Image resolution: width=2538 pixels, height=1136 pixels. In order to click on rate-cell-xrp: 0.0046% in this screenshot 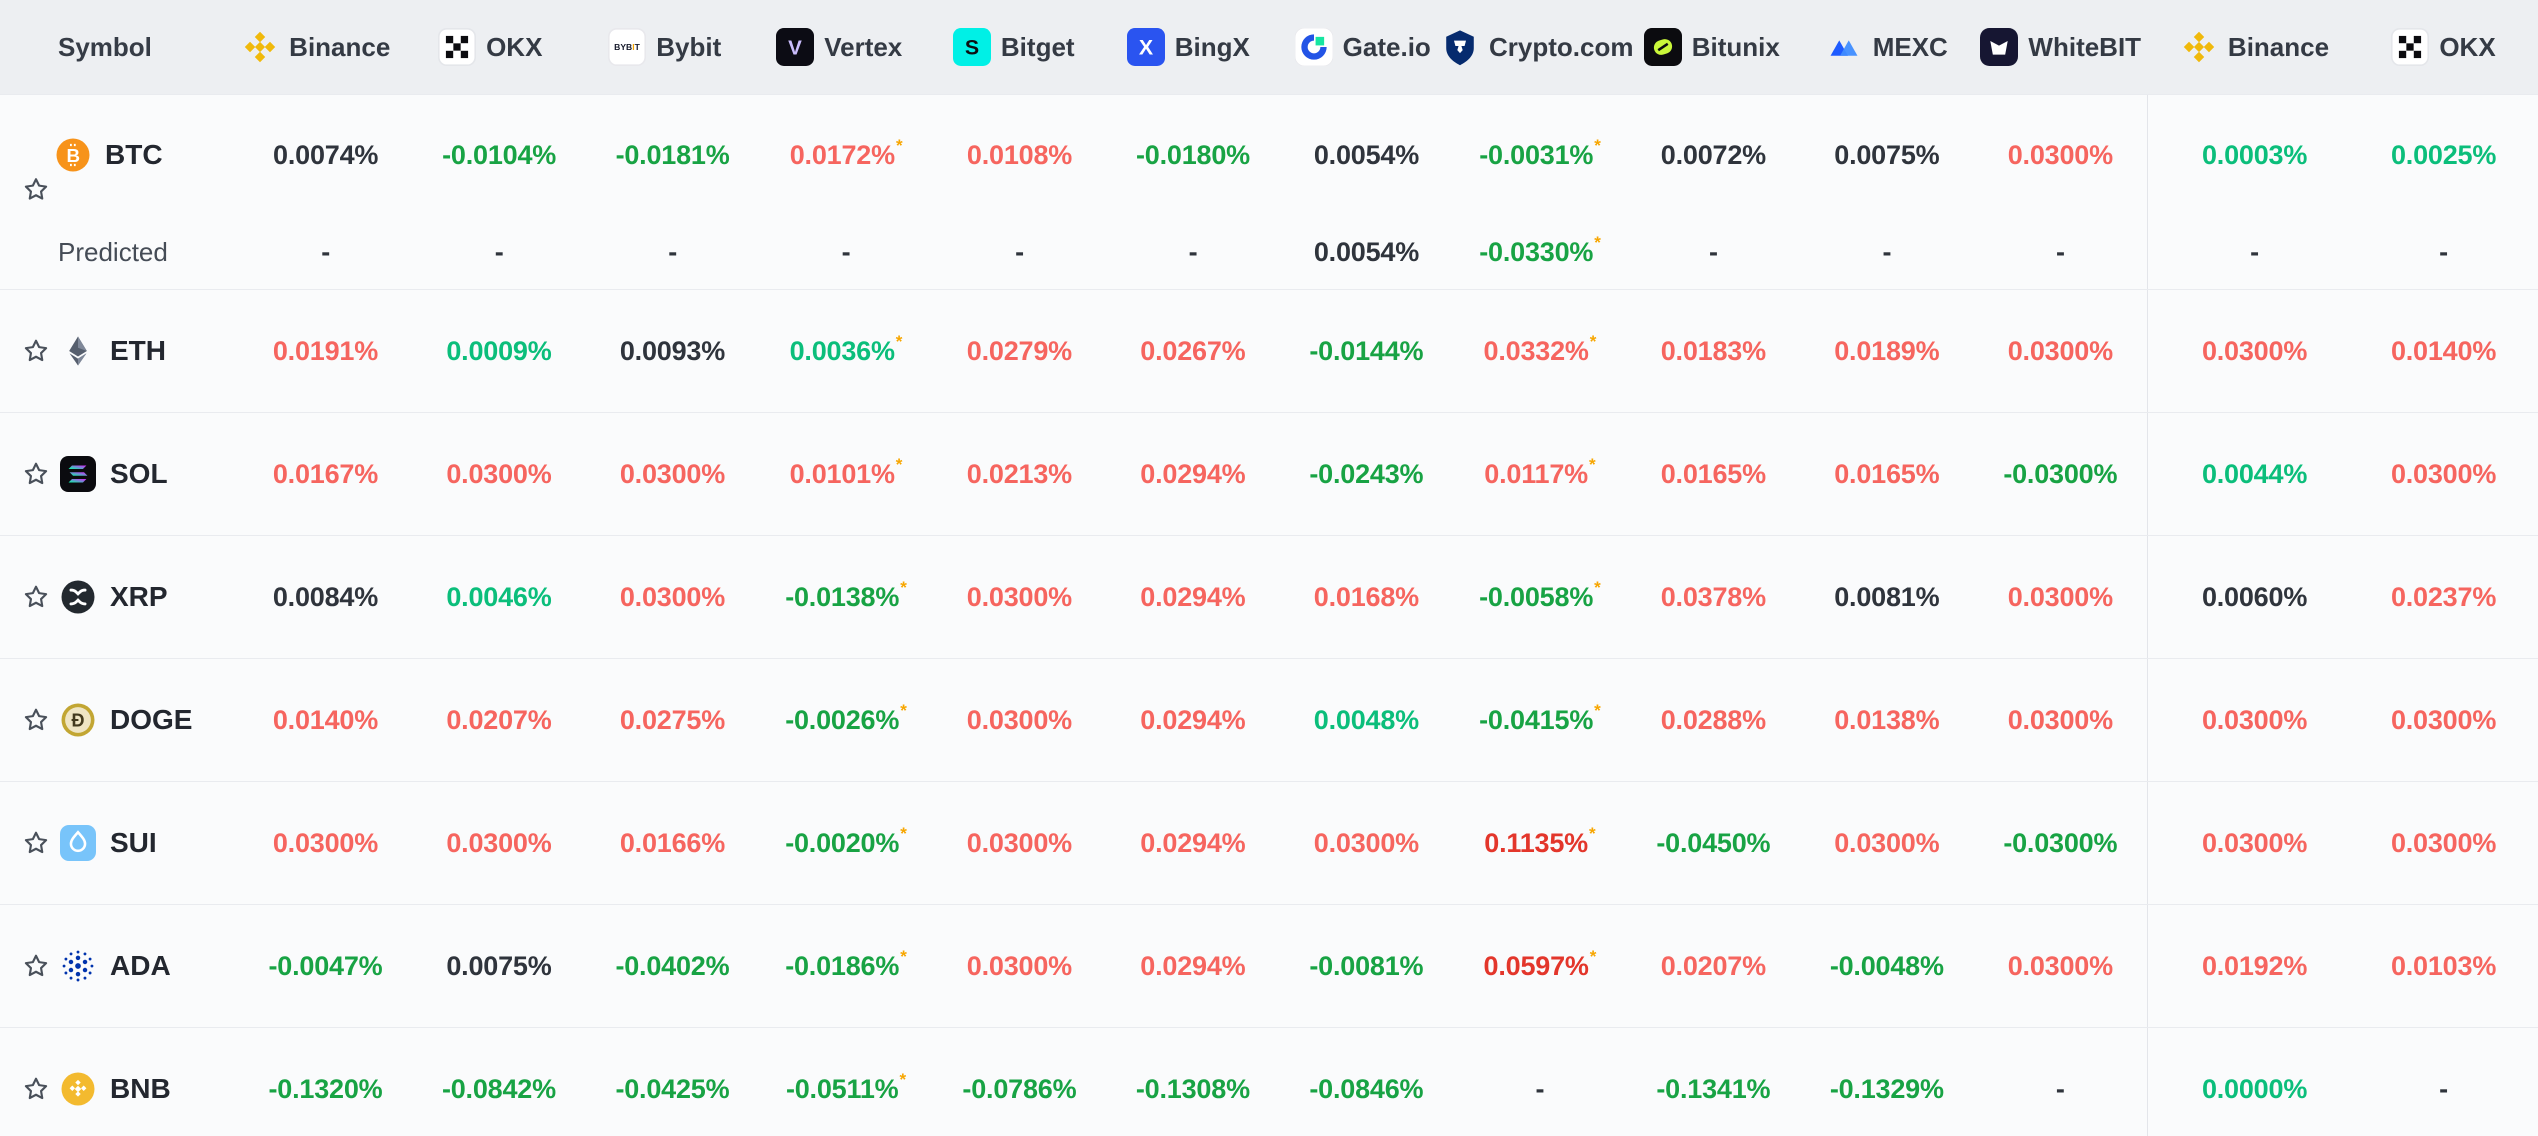, I will do `click(498, 597)`.